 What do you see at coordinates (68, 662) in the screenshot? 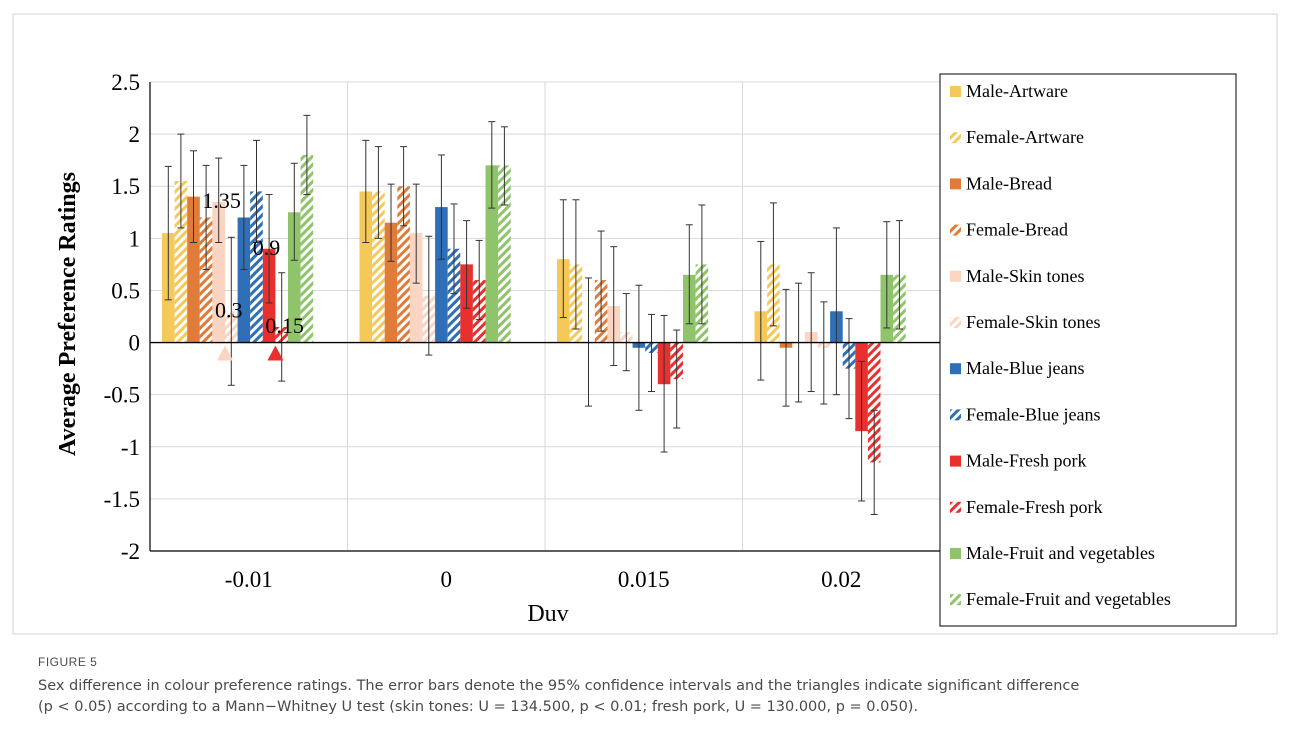
I see `figure-label: FIGURE 5` at bounding box center [68, 662].